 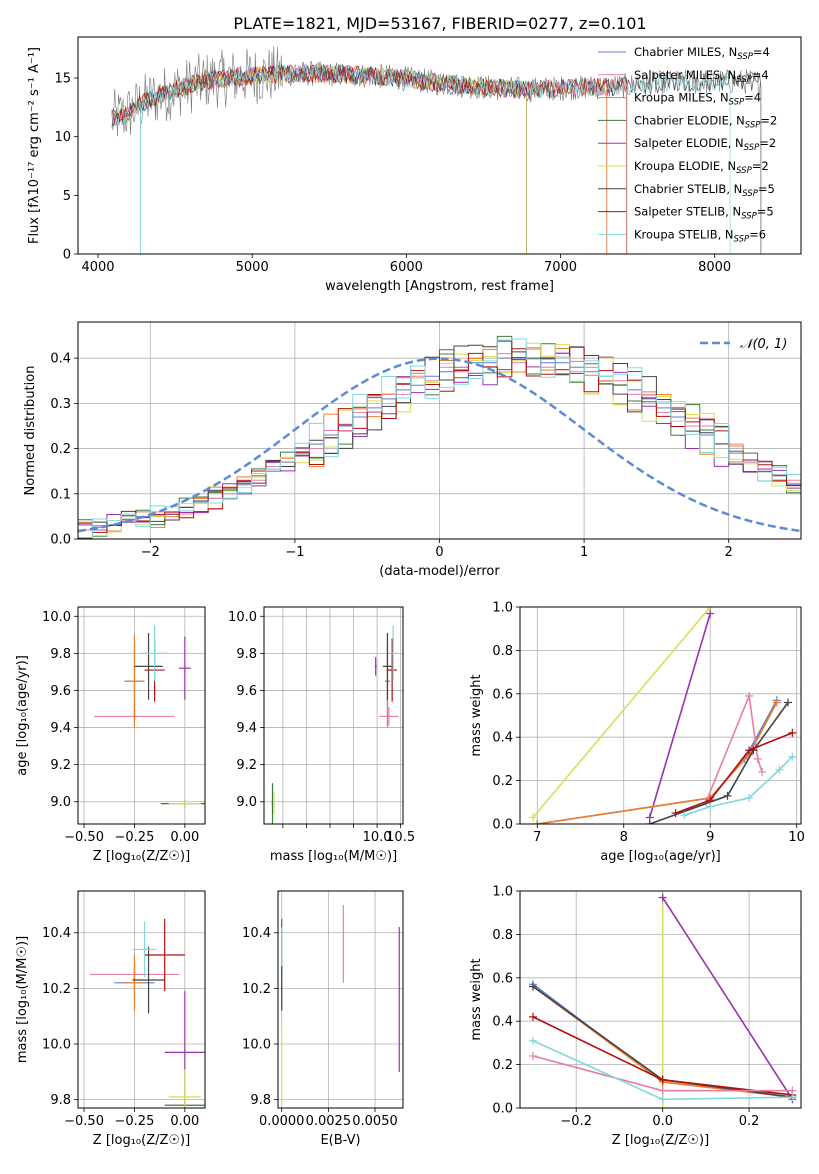 I want to click on y-tick-label: 0.2, so click(x=60, y=449).